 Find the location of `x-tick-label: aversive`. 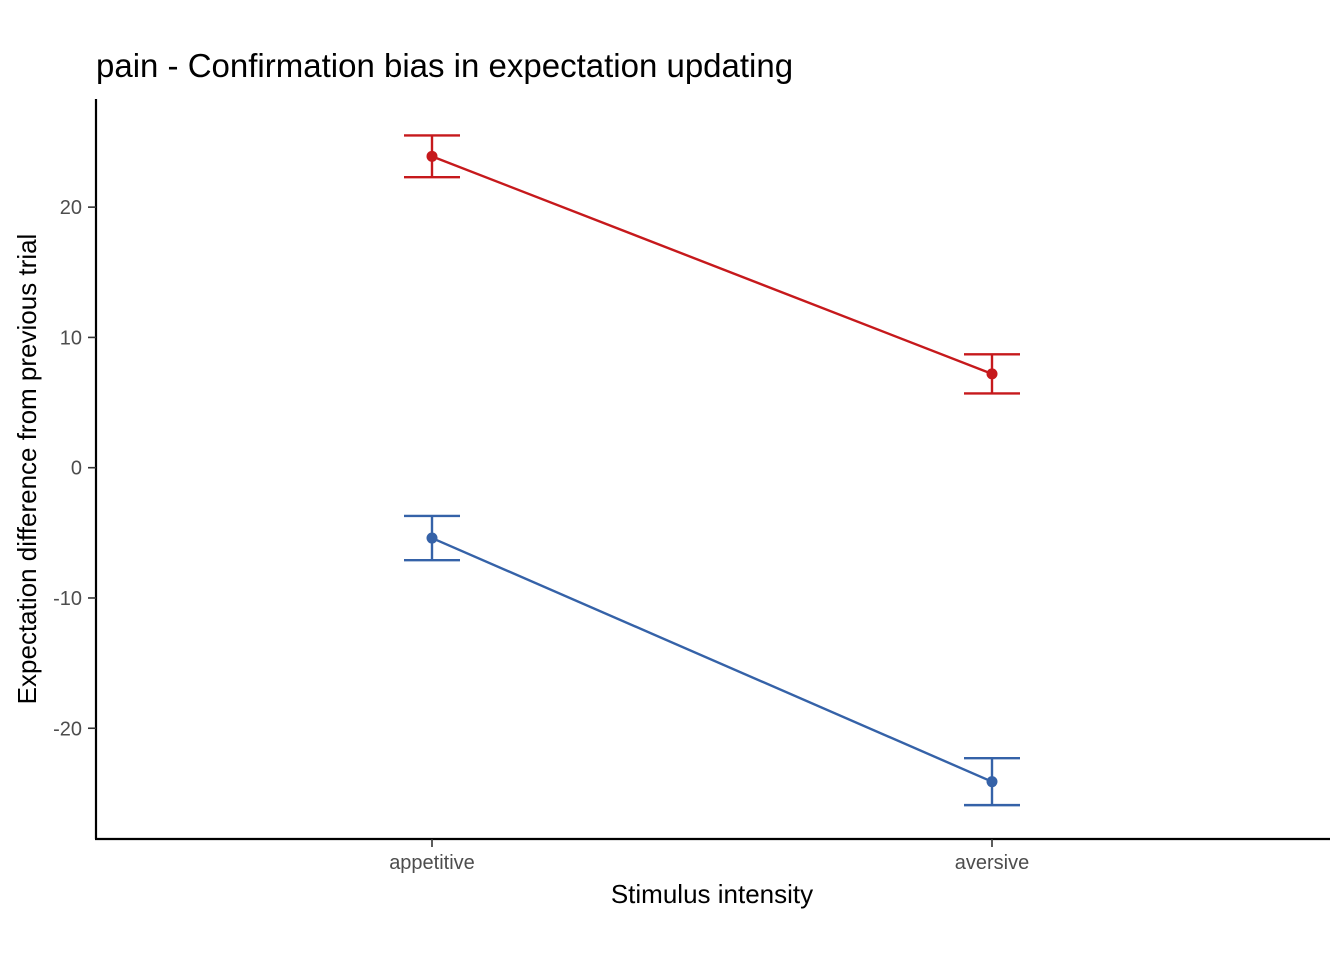

x-tick-label: aversive is located at coordinates (992, 863).